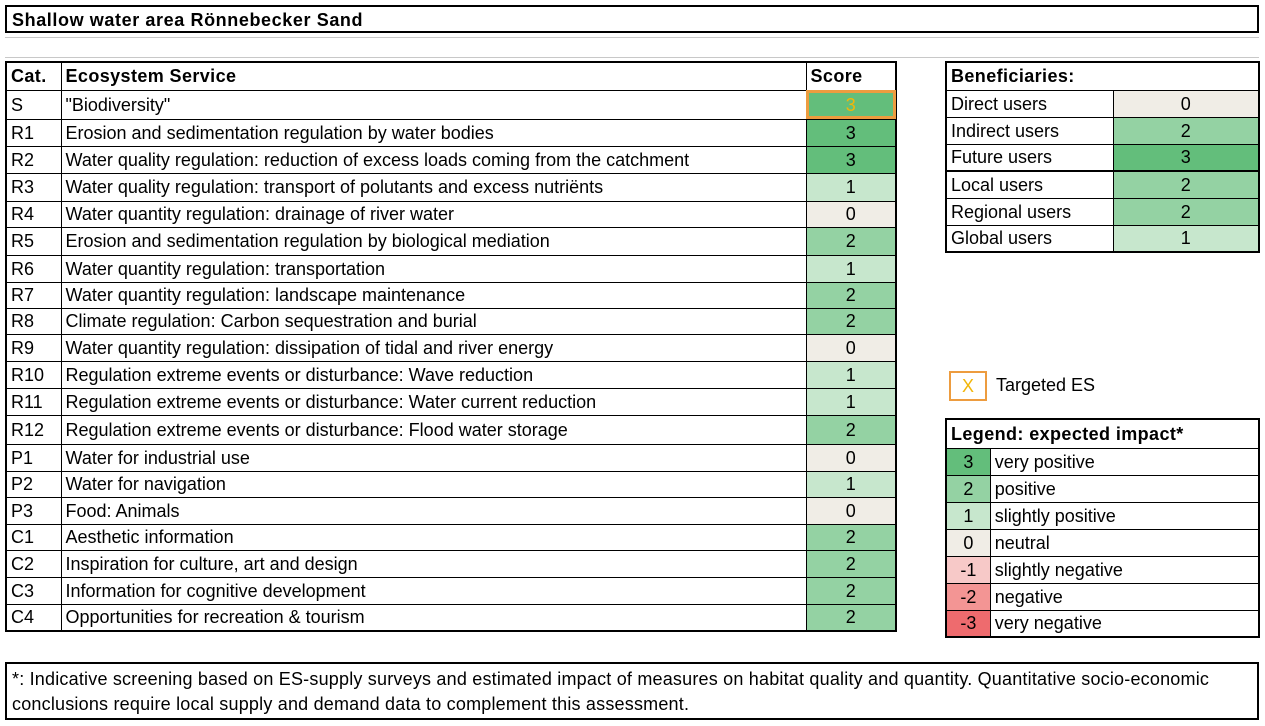 This screenshot has height=726, width=1265. Describe the element at coordinates (33, 510) in the screenshot. I see `cat-cell: P3` at that location.